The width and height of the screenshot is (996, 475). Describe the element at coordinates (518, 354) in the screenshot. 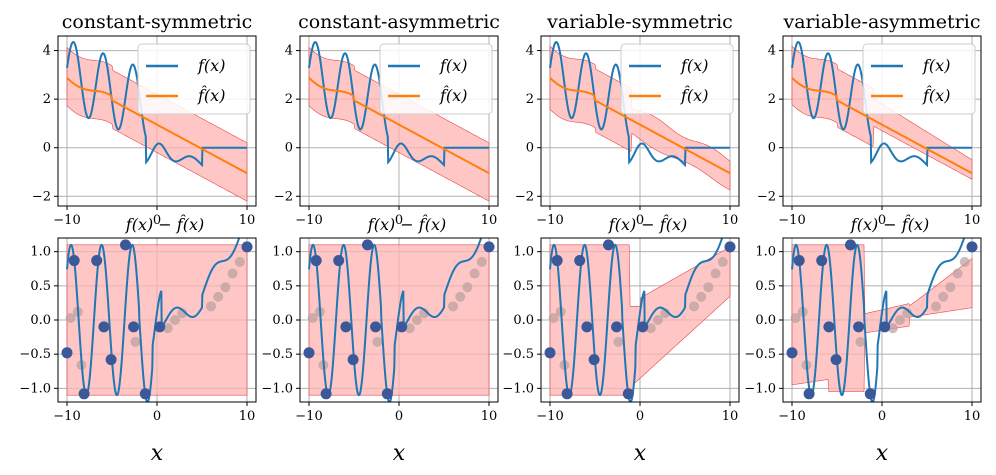

I see `y-tick-label: −0.5` at that location.